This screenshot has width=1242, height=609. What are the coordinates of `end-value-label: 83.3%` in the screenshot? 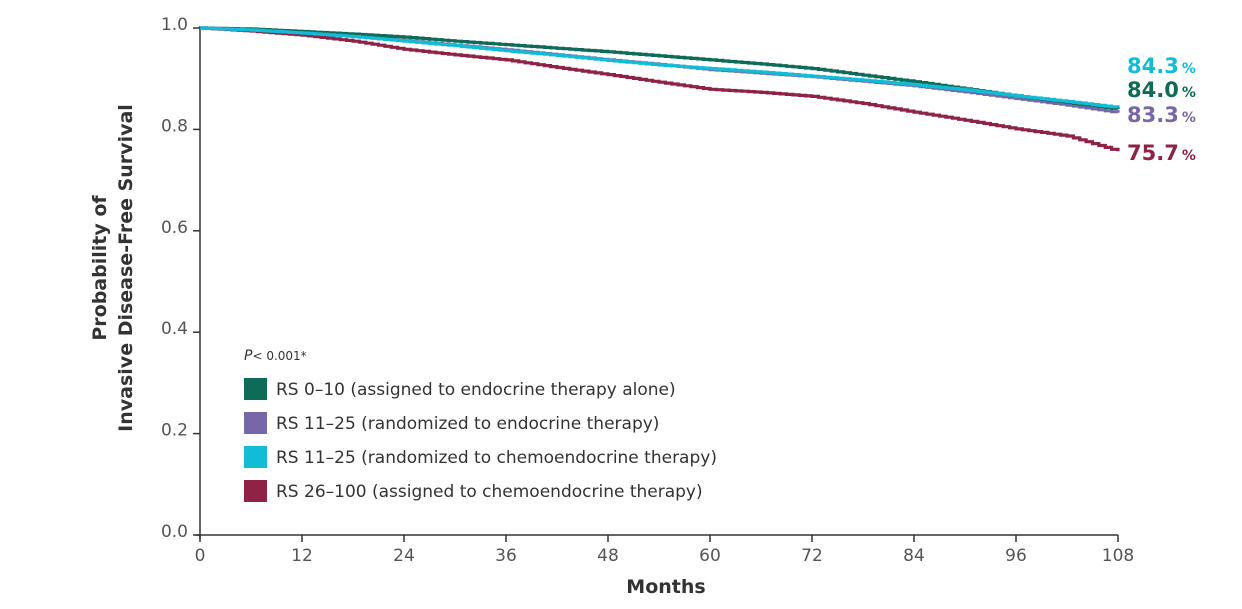 It's located at (1161, 115).